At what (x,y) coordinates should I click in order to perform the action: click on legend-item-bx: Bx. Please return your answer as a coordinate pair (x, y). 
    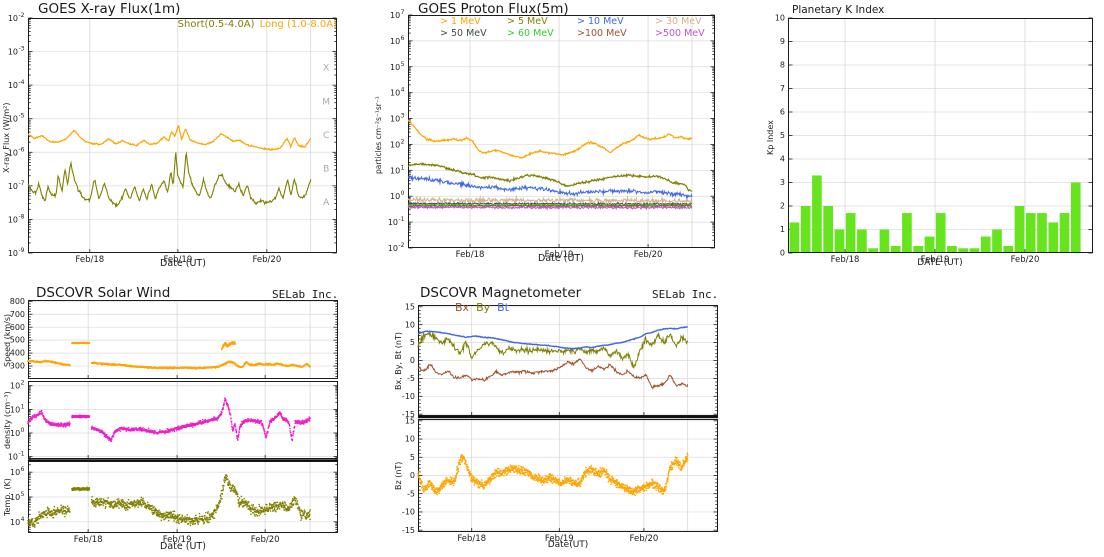
    Looking at the image, I should click on (462, 307).